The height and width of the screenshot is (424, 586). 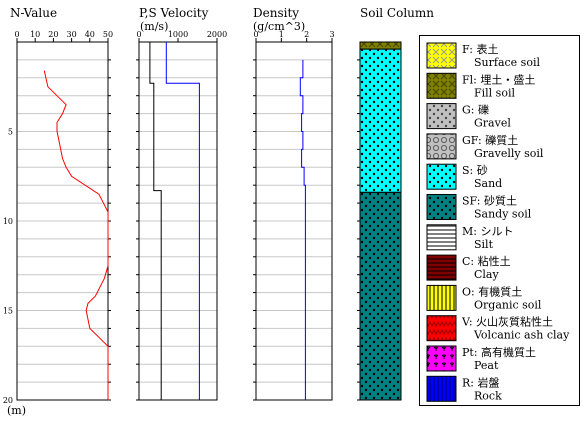 I want to click on nvalue-chart-depth-tick-label: 5, so click(x=10, y=132).